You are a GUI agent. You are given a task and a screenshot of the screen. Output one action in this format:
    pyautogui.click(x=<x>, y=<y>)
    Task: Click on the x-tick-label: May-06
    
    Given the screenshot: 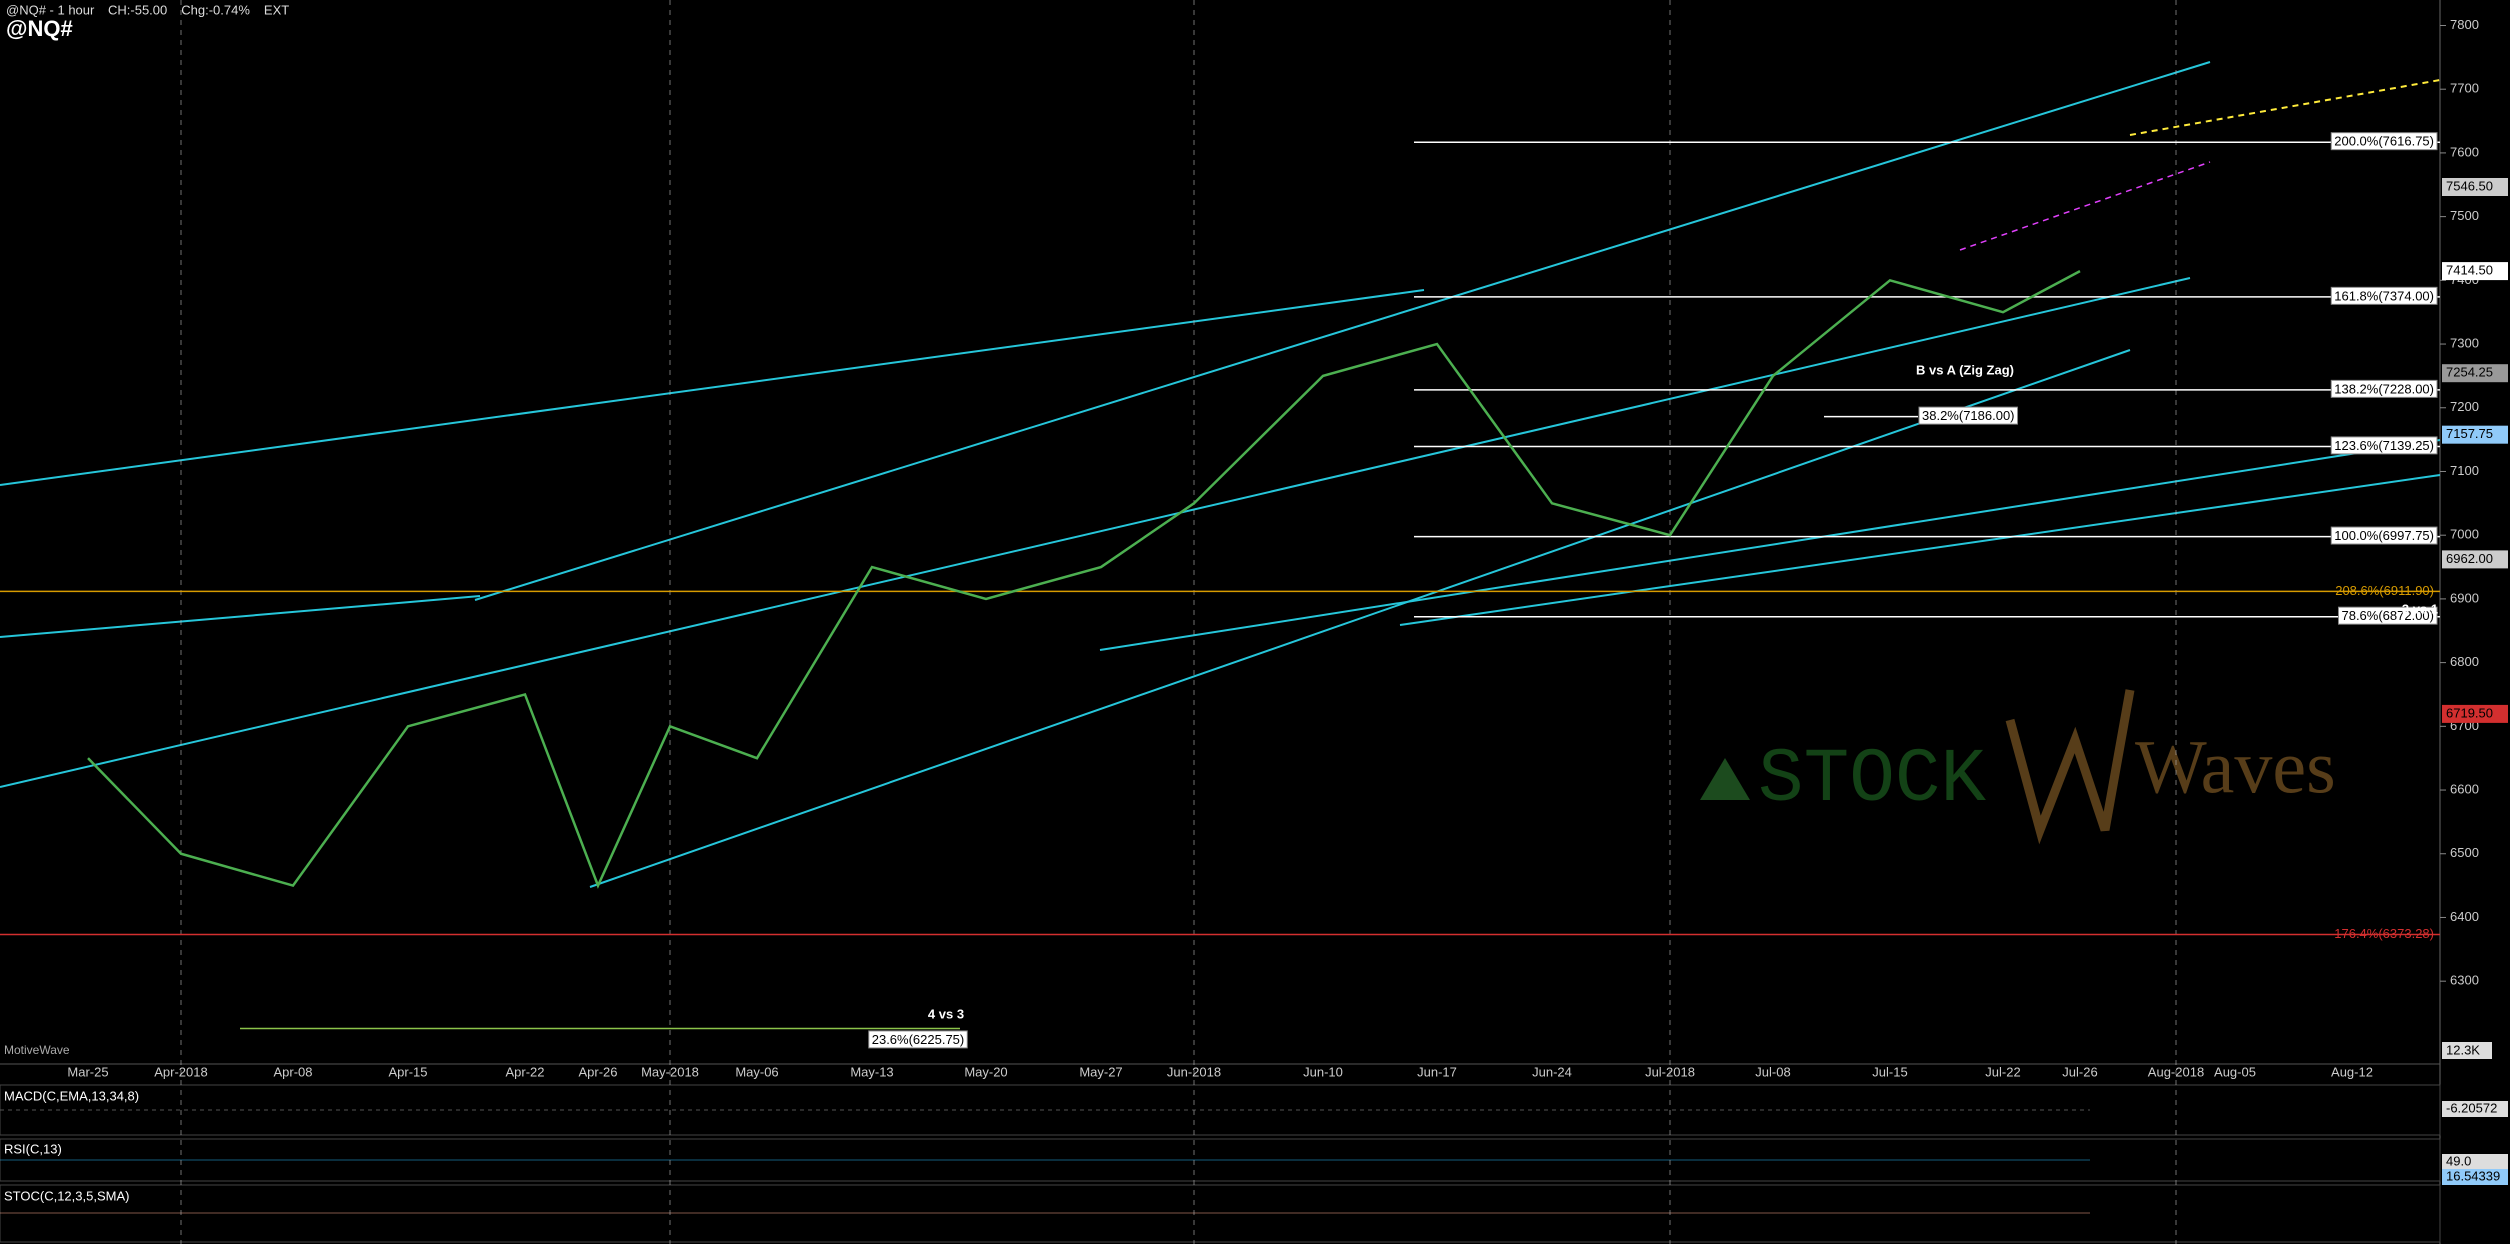 What is the action you would take?
    pyautogui.click(x=756, y=1071)
    